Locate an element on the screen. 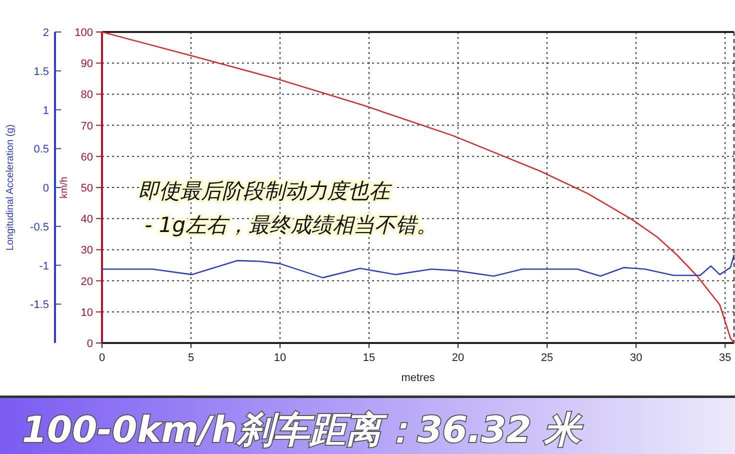 This screenshot has height=454, width=735. y-axis-title: km/h is located at coordinates (64, 187).